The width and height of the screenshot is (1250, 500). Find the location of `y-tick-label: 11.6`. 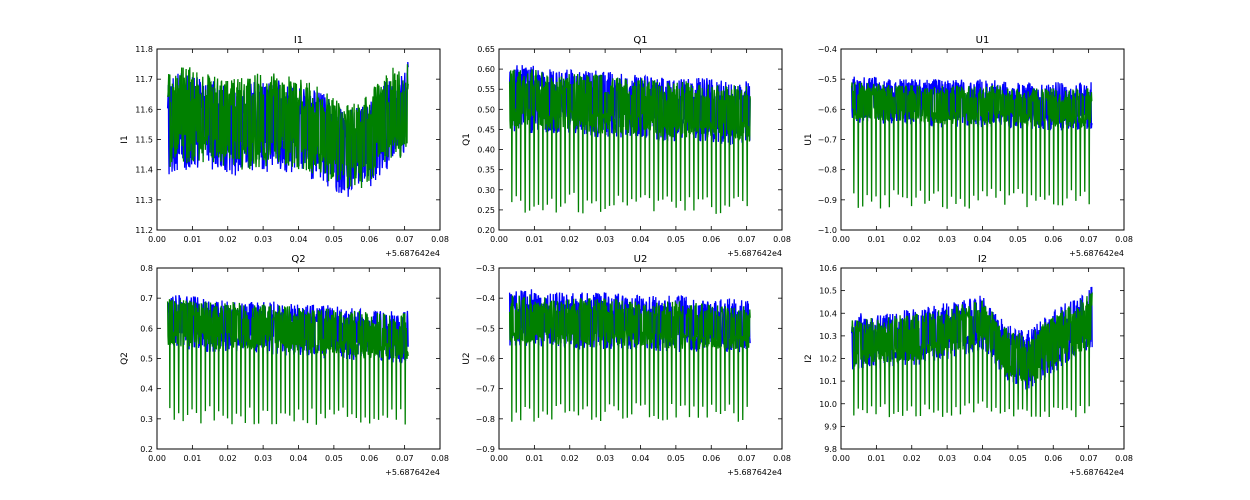

y-tick-label: 11.6 is located at coordinates (144, 109).